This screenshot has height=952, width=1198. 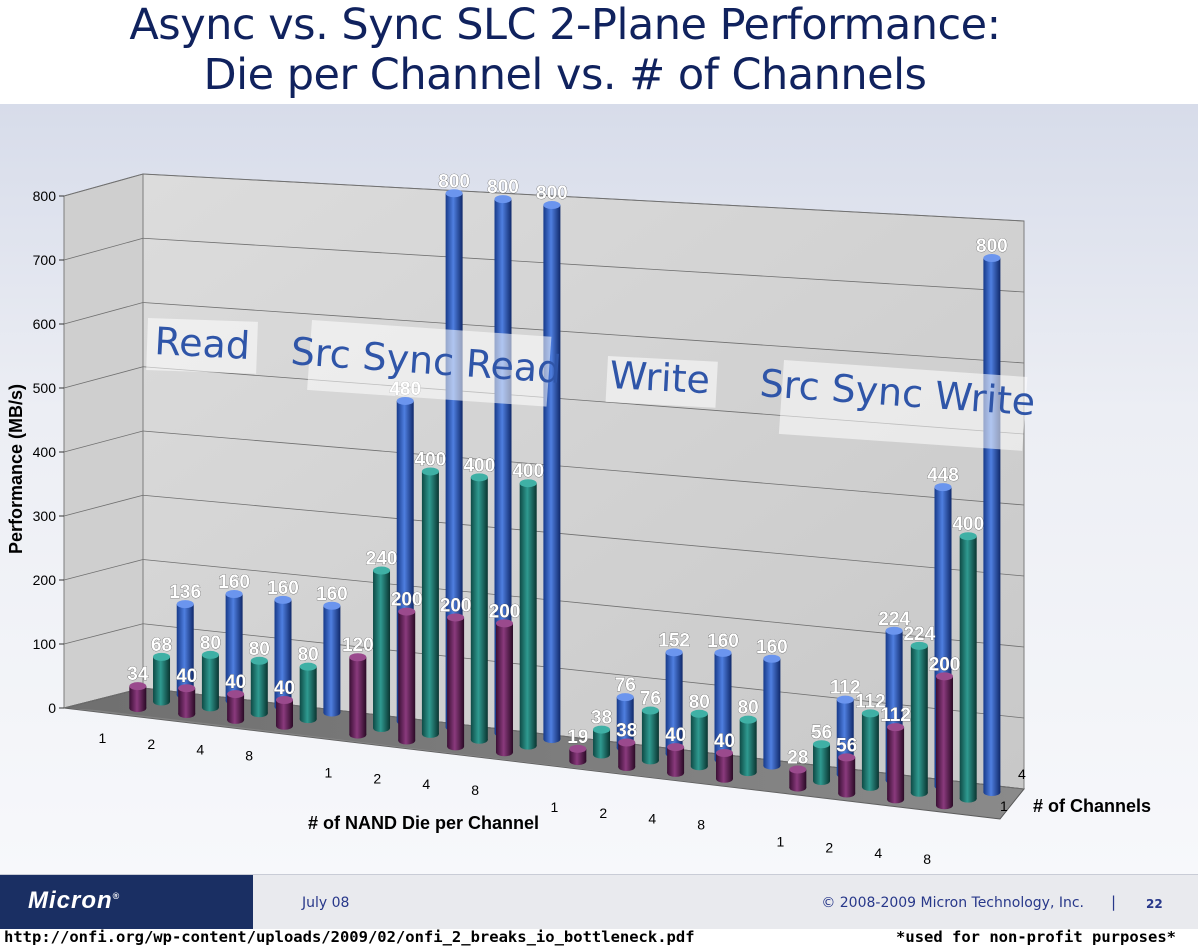 What do you see at coordinates (162, 679) in the screenshot?
I see `bar-read-ch2-die1` at bounding box center [162, 679].